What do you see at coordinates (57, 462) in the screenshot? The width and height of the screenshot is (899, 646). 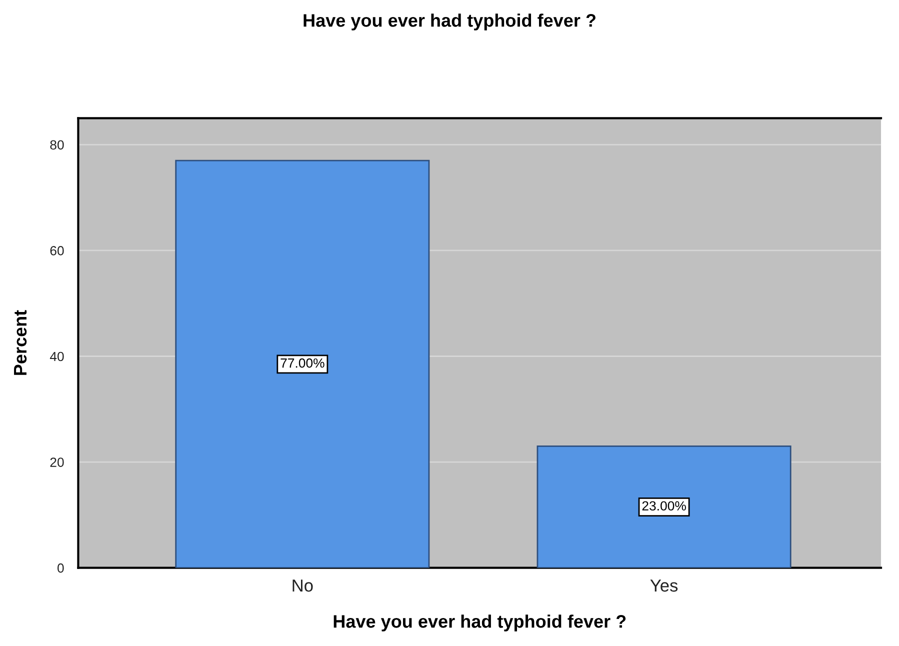 I see `y-tick-label: 20` at bounding box center [57, 462].